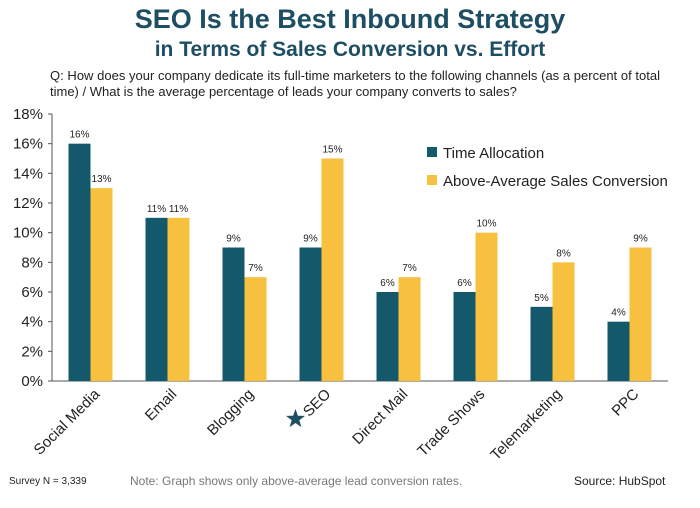 This screenshot has width=700, height=508. I want to click on x-tick-label: Direct Mail, so click(380, 417).